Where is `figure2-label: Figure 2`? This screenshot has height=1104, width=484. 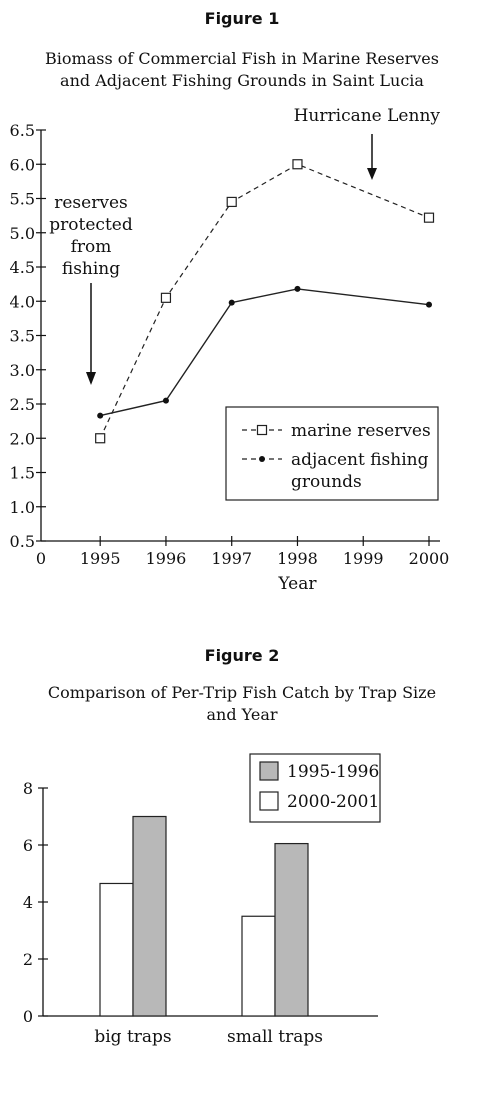 figure2-label: Figure 2 is located at coordinates (242, 655).